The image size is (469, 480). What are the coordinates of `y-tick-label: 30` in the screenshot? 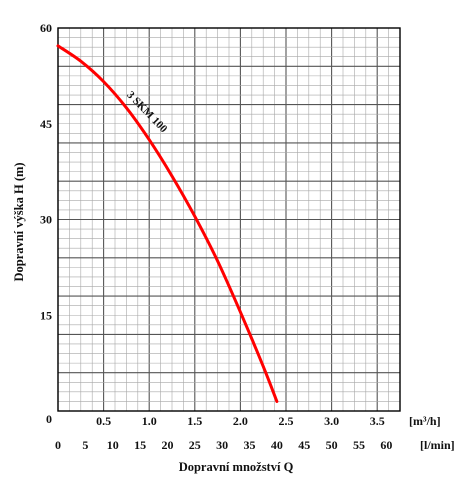 It's located at (46, 220).